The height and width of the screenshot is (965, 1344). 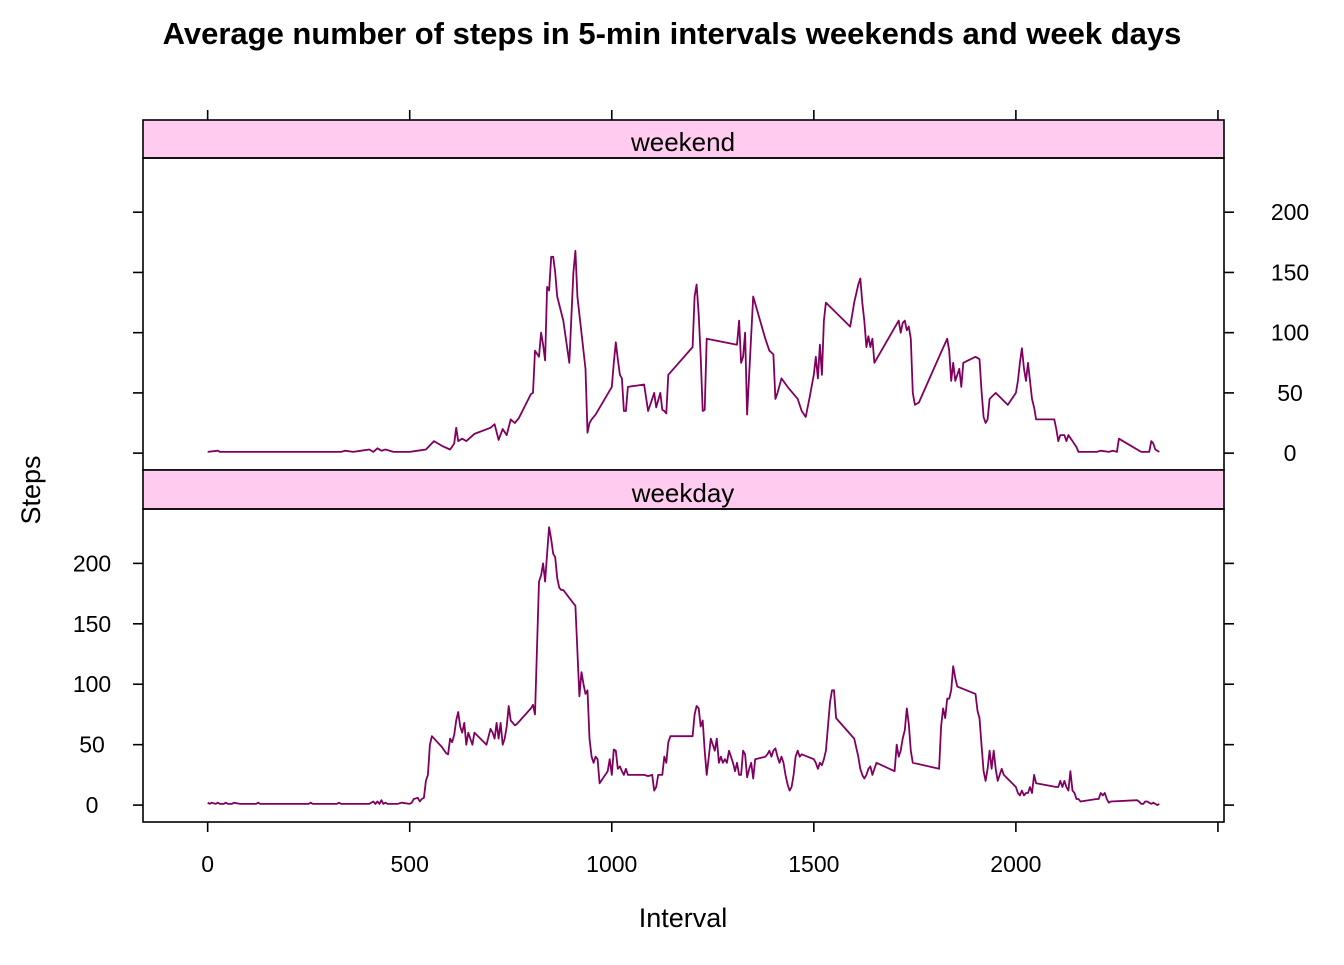 I want to click on x-tick-label: 0, so click(x=207, y=864).